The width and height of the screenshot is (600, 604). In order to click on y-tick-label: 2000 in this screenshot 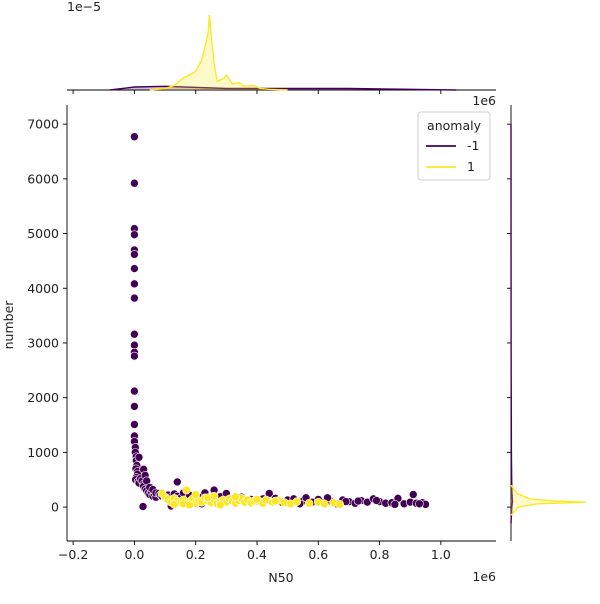, I will do `click(43, 397)`.